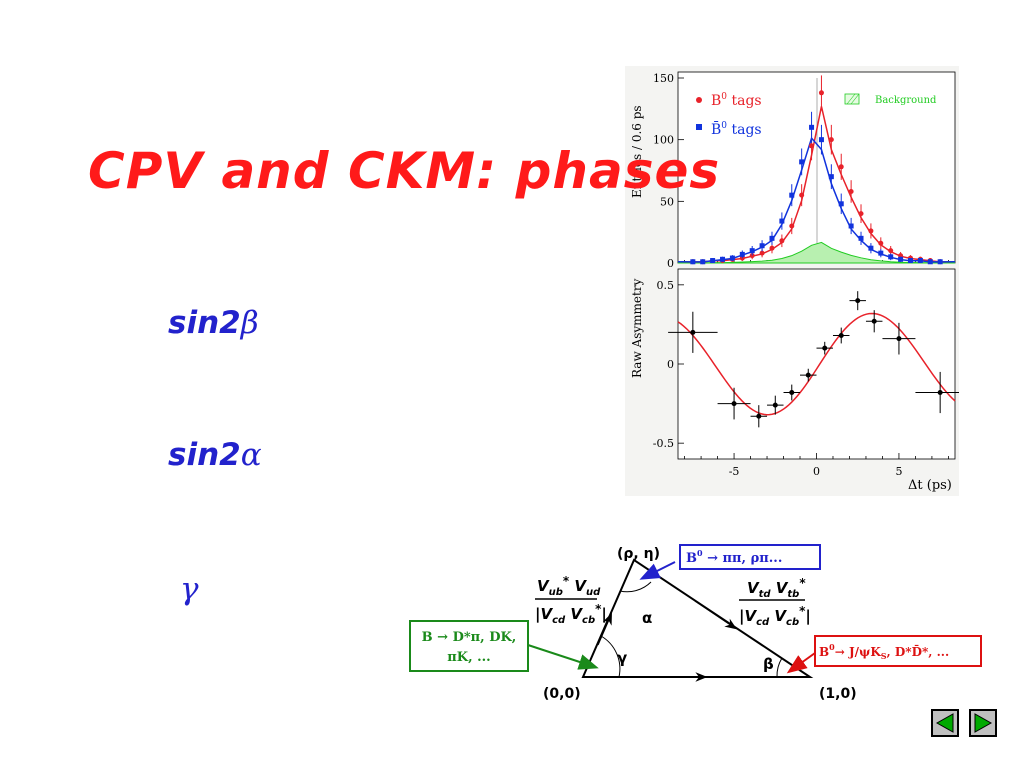  I want to click on lower-x-tick-label: 0, so click(816, 471).